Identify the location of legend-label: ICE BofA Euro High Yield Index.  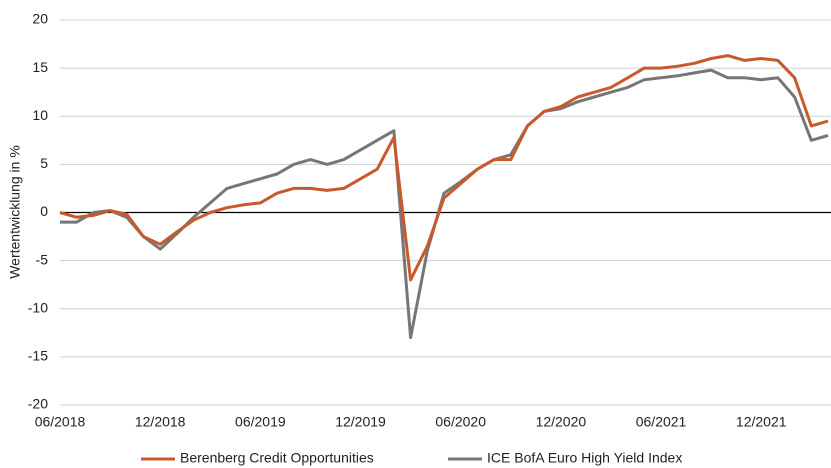
(584, 458).